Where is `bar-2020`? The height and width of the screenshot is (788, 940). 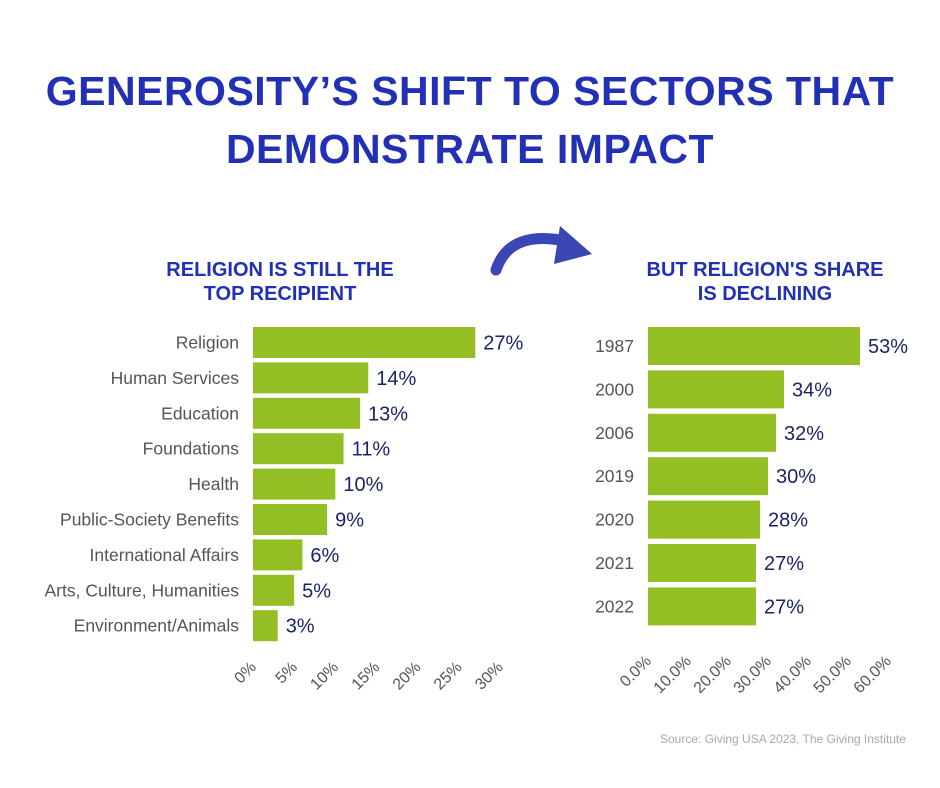 bar-2020 is located at coordinates (704, 519).